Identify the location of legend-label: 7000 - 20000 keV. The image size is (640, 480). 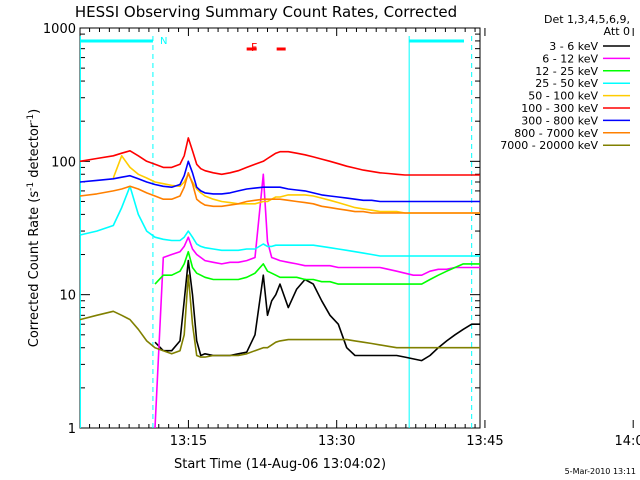
(549, 145).